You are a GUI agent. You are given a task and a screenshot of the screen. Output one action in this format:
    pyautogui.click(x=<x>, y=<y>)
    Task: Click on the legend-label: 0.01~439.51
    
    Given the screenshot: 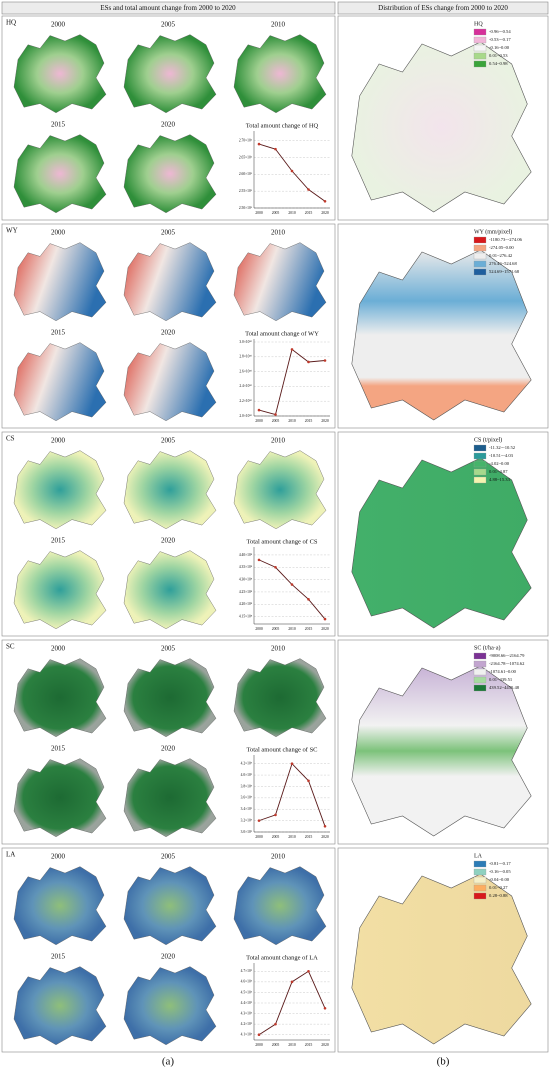 What is the action you would take?
    pyautogui.click(x=501, y=679)
    